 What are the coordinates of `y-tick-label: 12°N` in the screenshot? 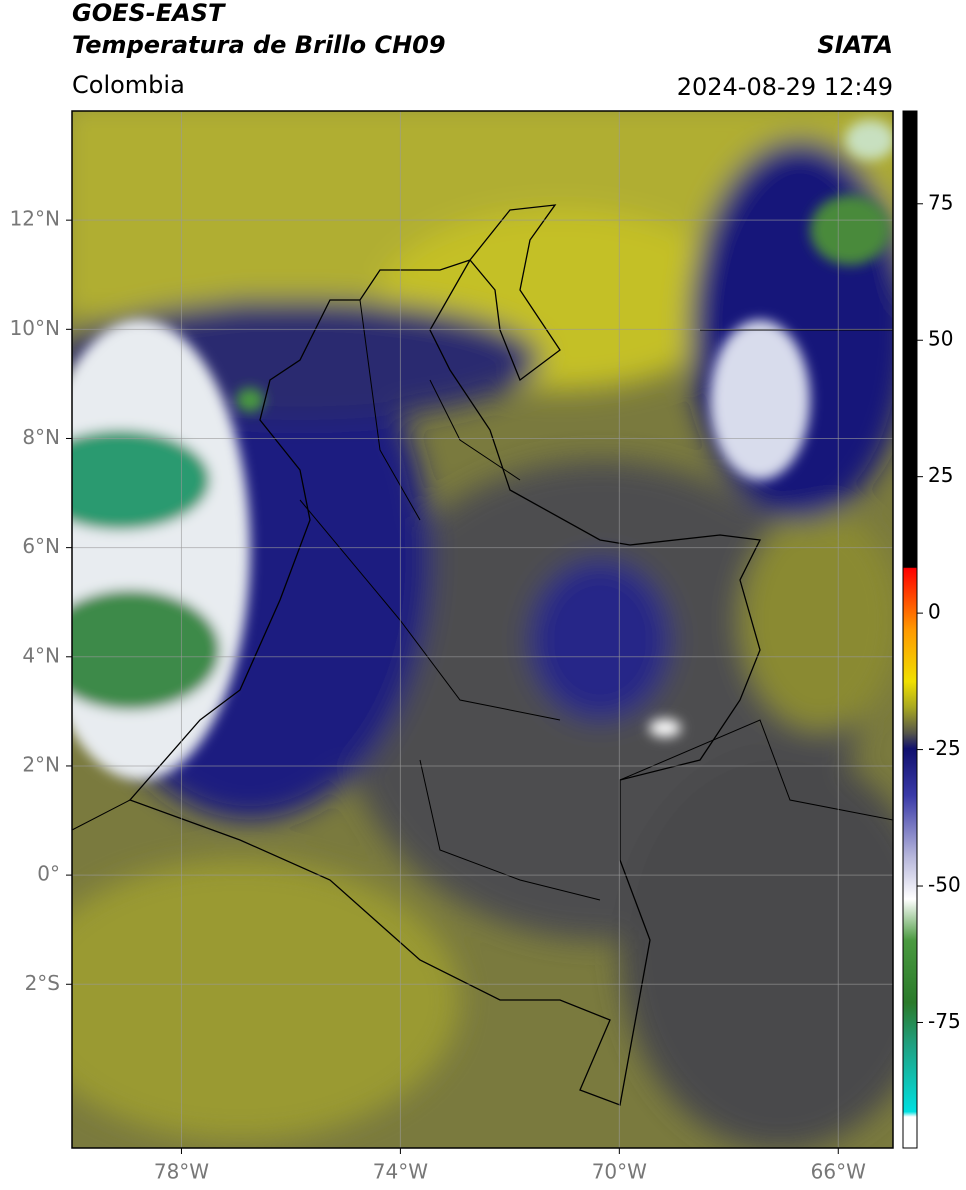 It's located at (35, 219).